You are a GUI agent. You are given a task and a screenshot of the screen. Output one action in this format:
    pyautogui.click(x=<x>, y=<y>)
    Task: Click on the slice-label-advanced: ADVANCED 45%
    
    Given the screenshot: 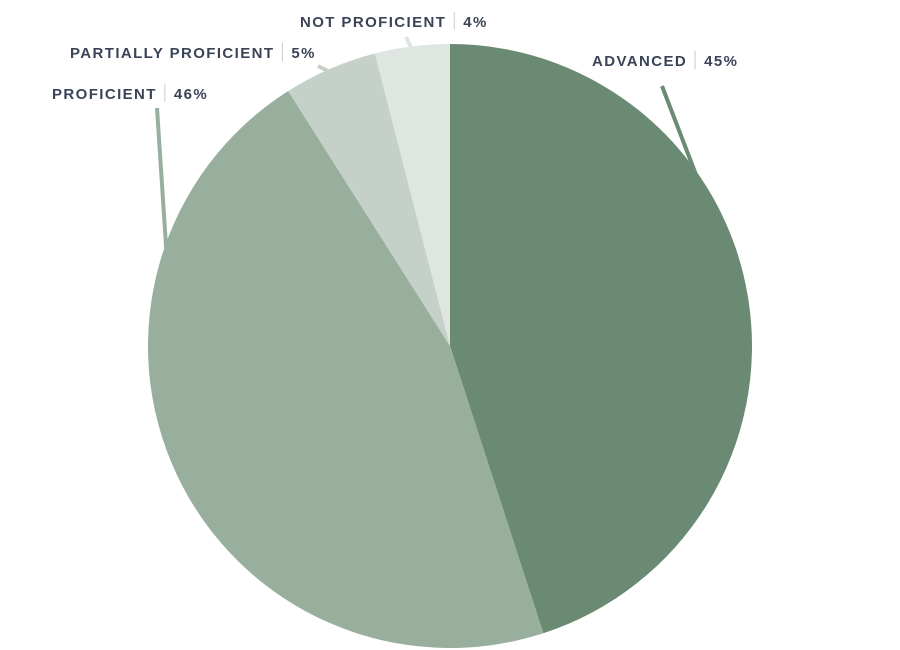 What is the action you would take?
    pyautogui.click(x=665, y=60)
    